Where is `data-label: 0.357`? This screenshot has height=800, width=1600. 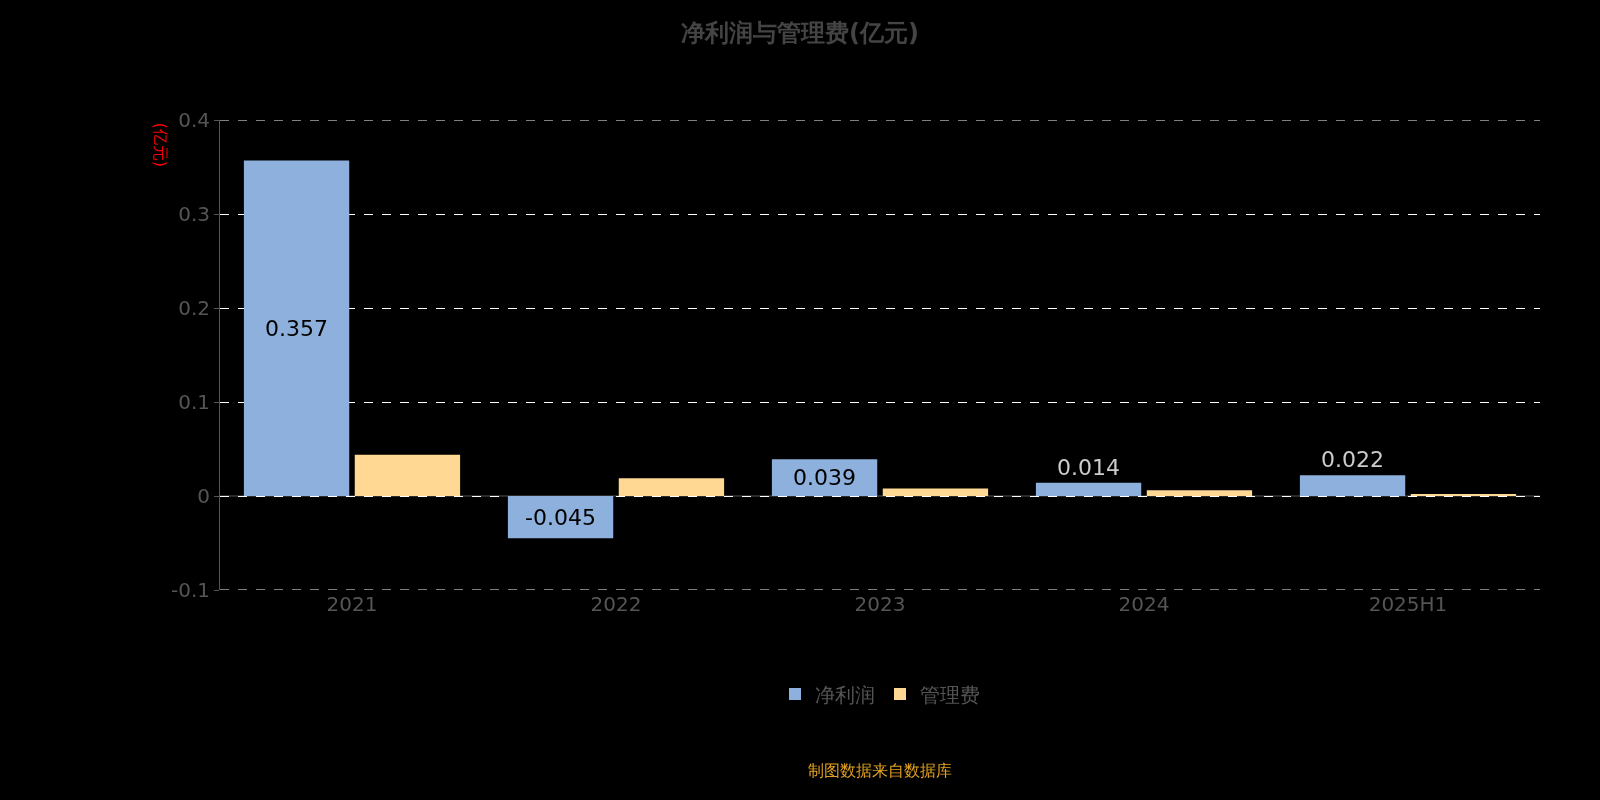
data-label: 0.357 is located at coordinates (297, 328).